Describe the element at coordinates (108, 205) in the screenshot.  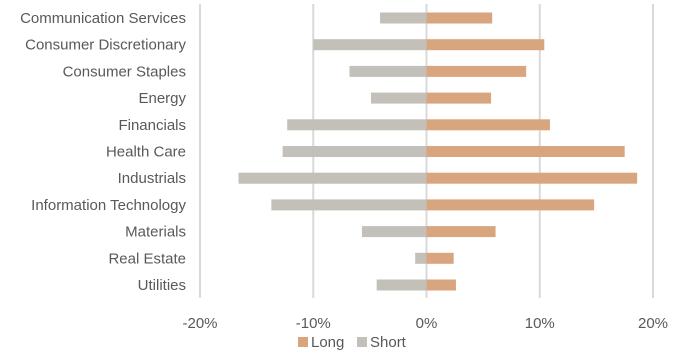
I see `category-label: Information Technology` at that location.